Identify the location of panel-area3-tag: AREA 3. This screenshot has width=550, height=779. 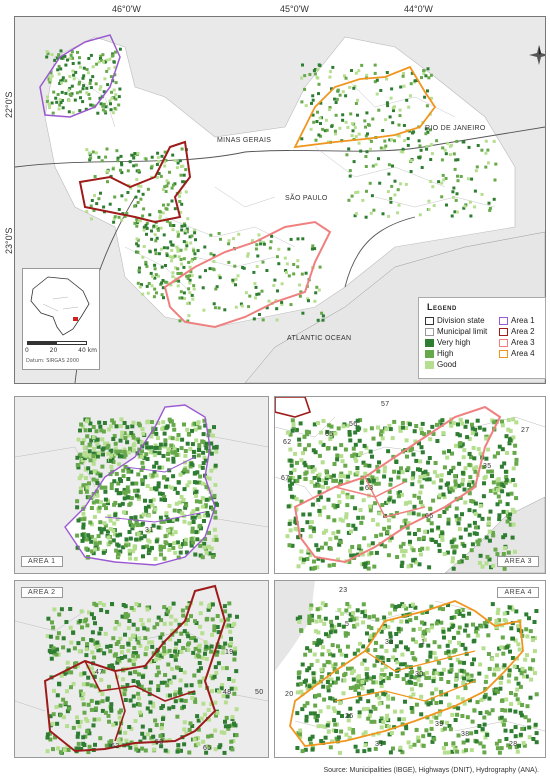
(518, 561).